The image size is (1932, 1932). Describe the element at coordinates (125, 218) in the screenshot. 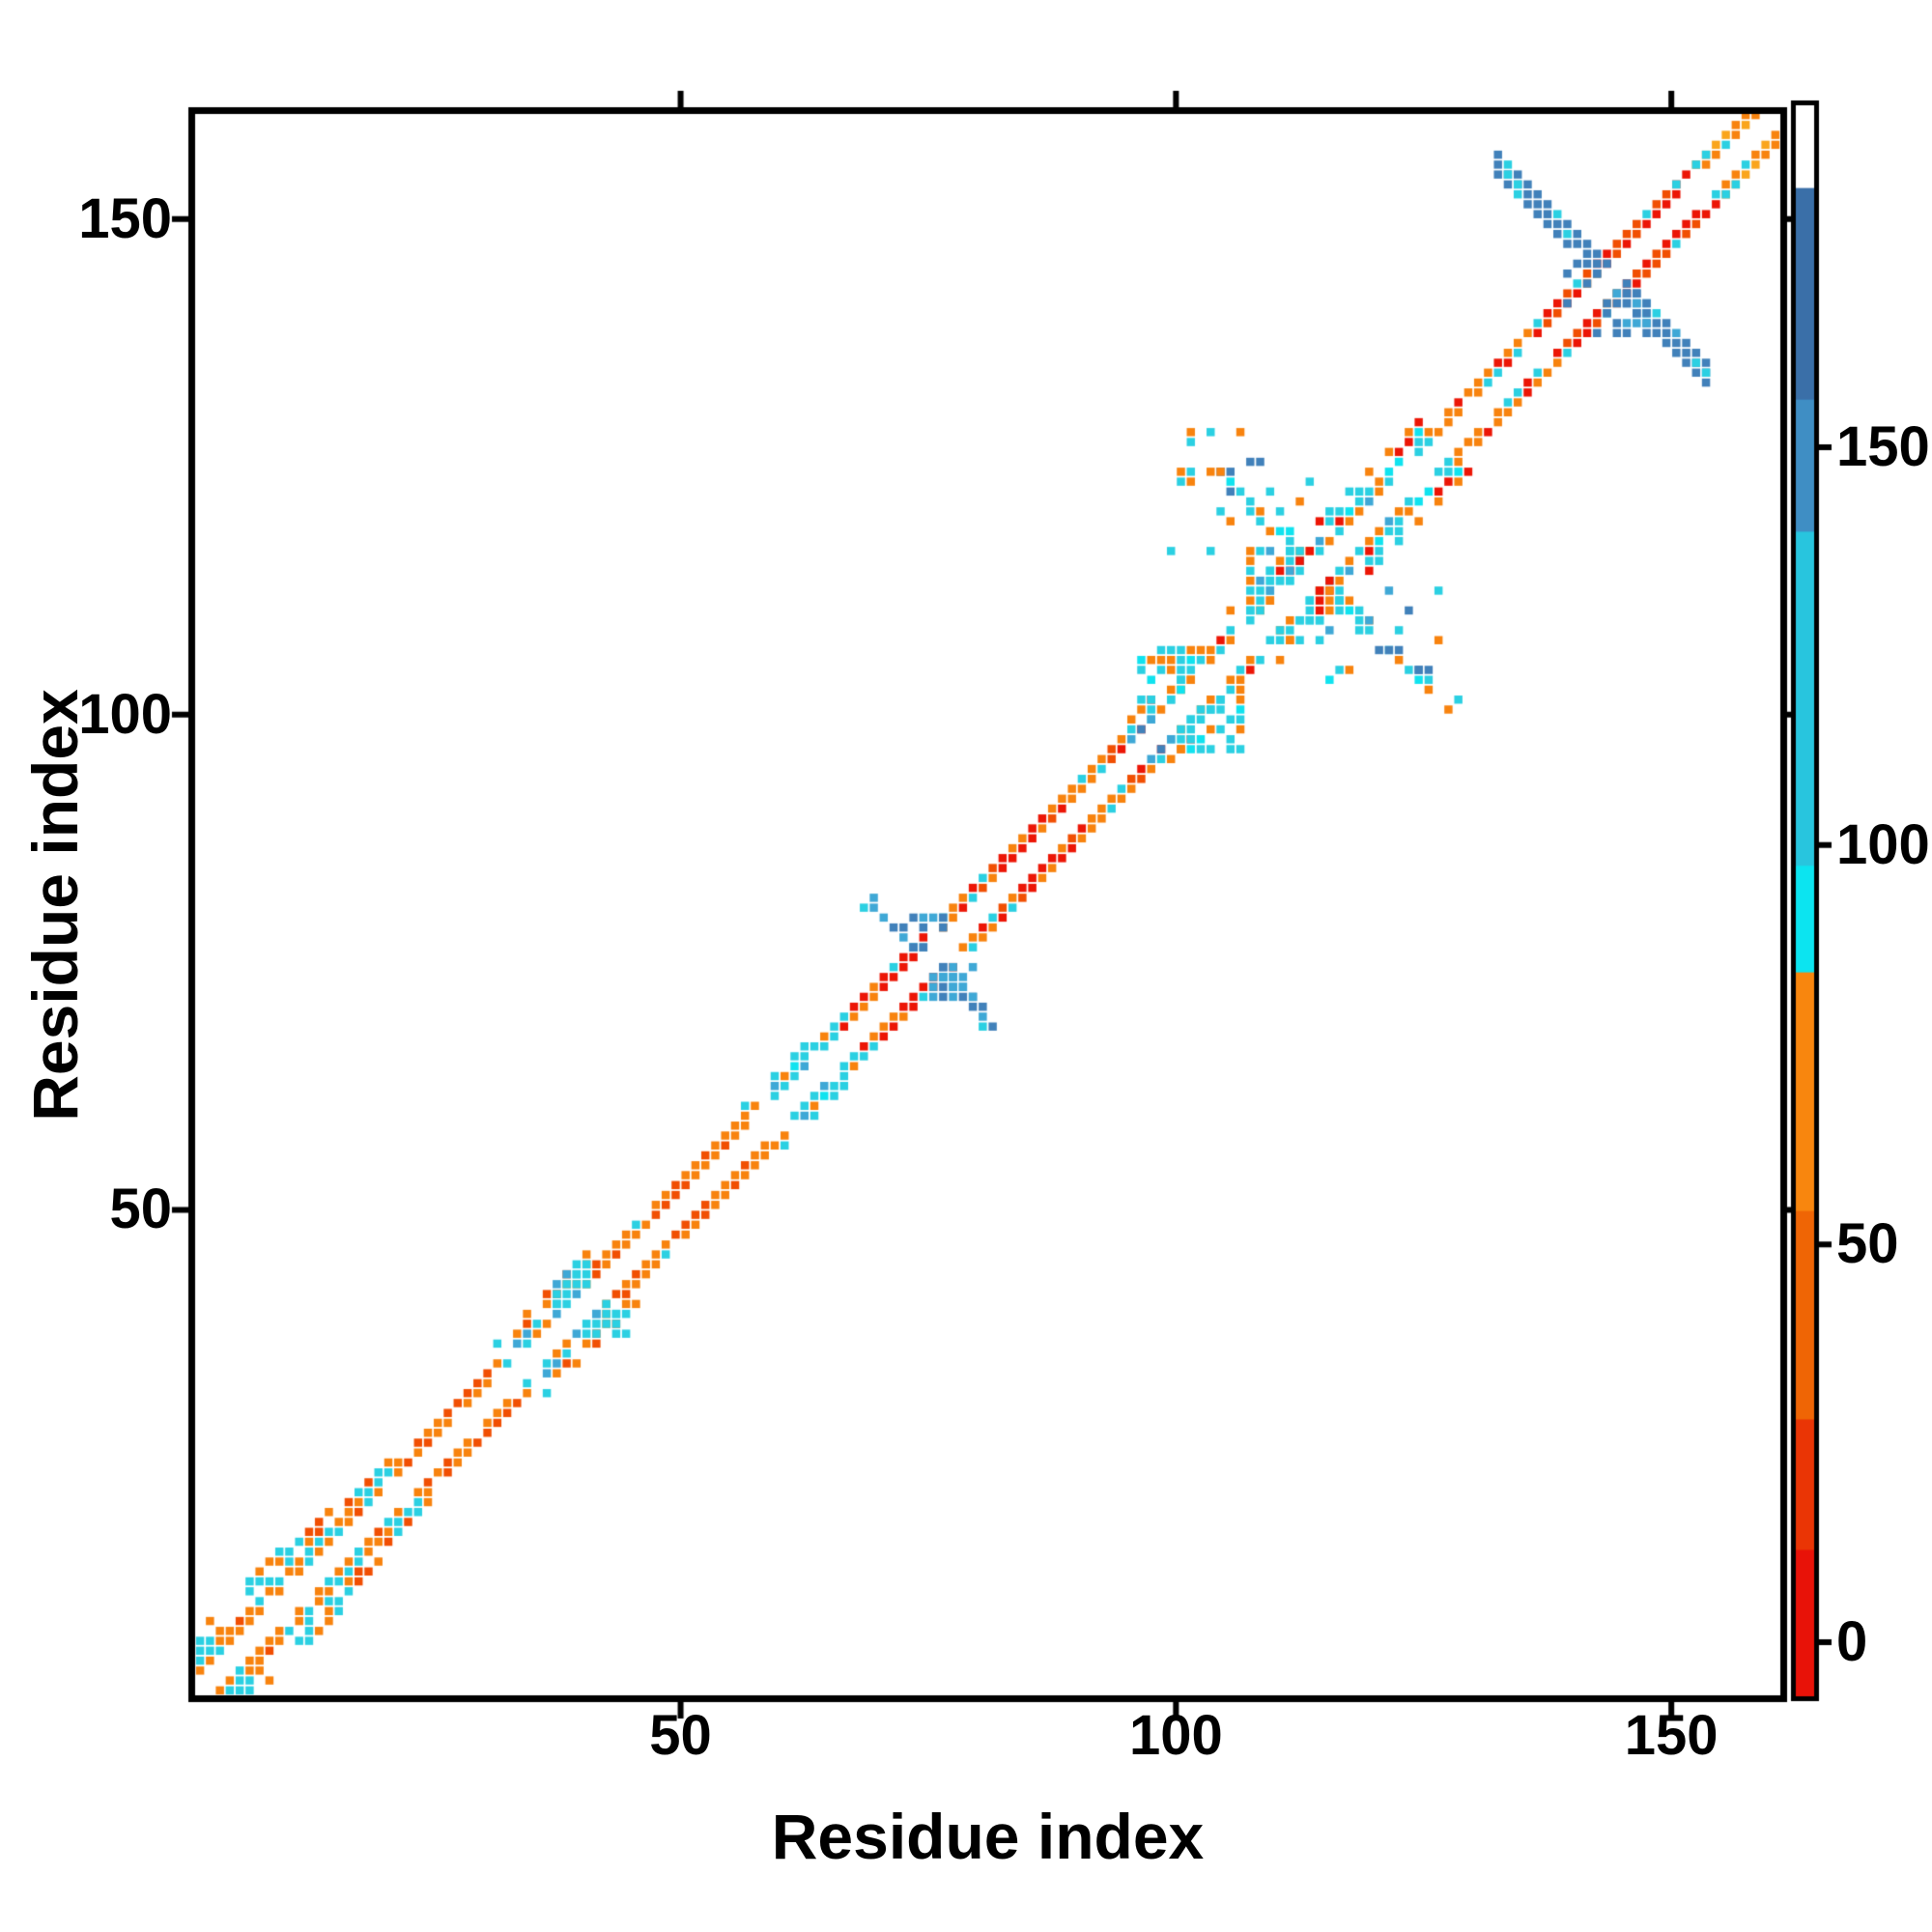

I see `y-tick-label-150: 150` at that location.